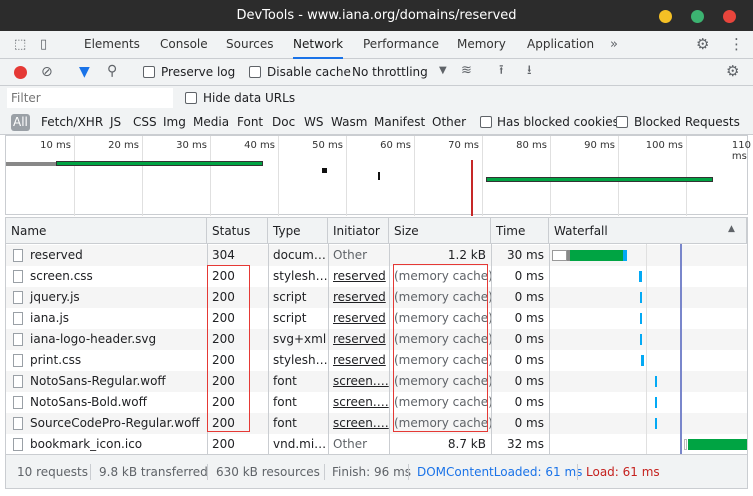 The width and height of the screenshot is (753, 496). I want to click on preserve-log-checkbox, so click(149, 72).